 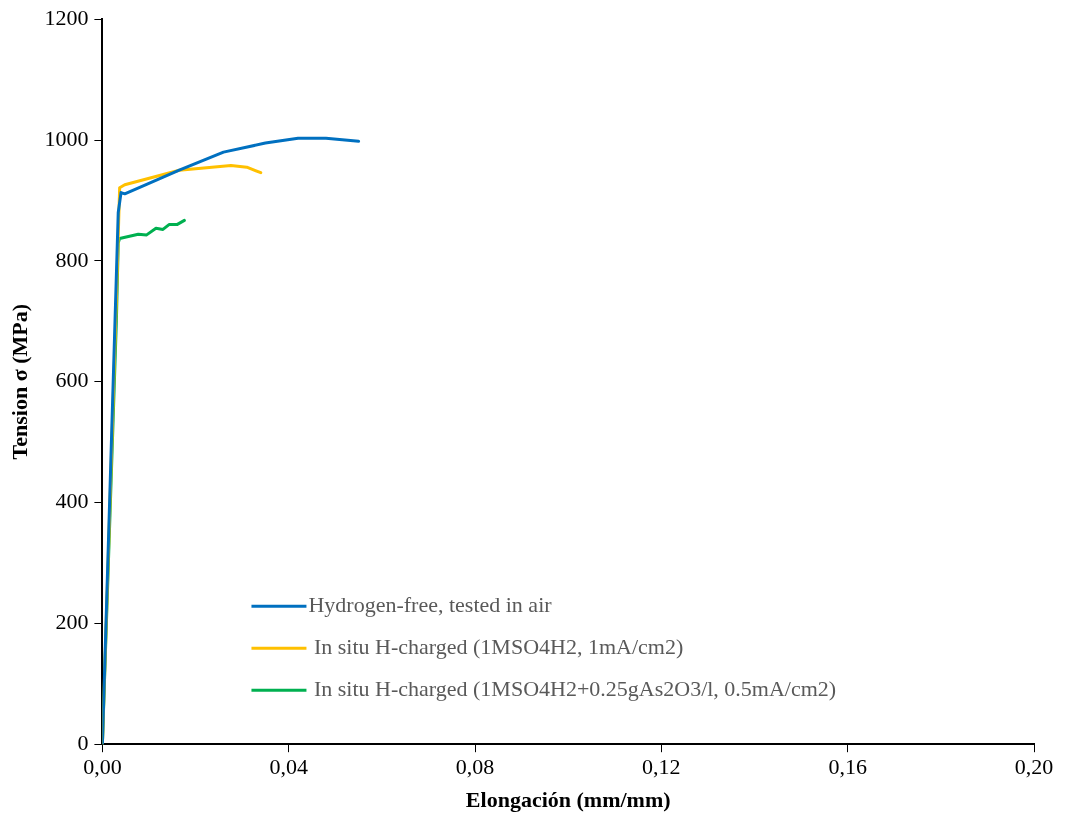 What do you see at coordinates (430, 604) in the screenshot?
I see `legend-label: Hydrogen-free, tested in air` at bounding box center [430, 604].